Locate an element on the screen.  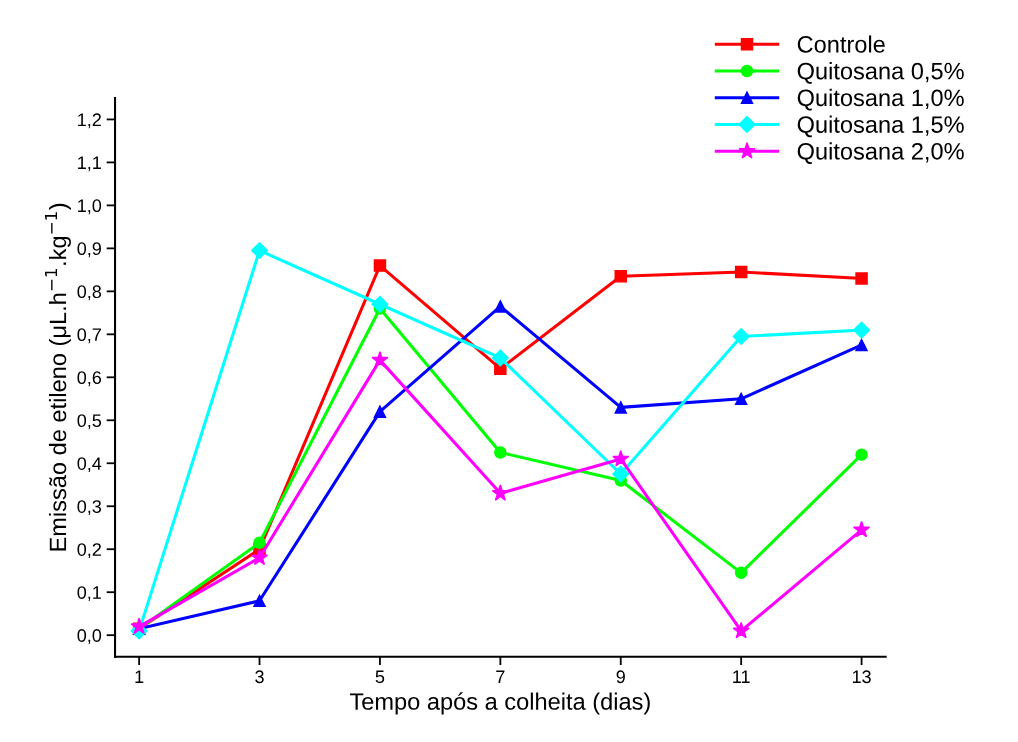
y-tick-label: 0,8 is located at coordinates (89, 293).